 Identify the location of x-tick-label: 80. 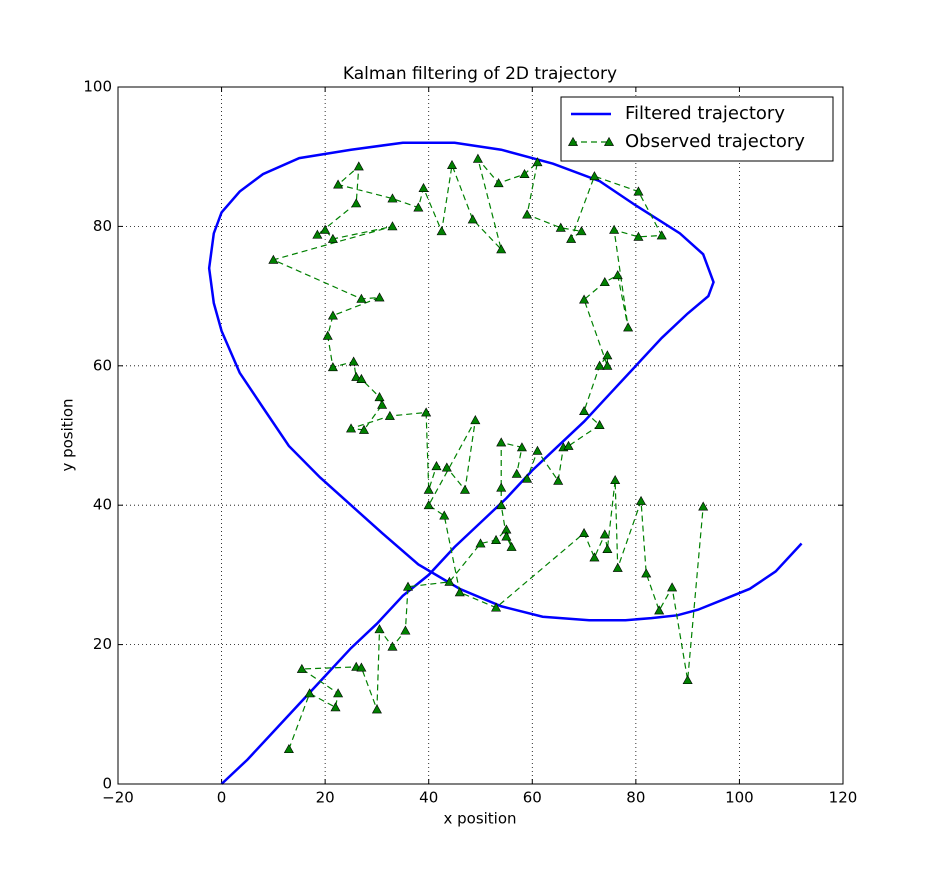
(635, 798).